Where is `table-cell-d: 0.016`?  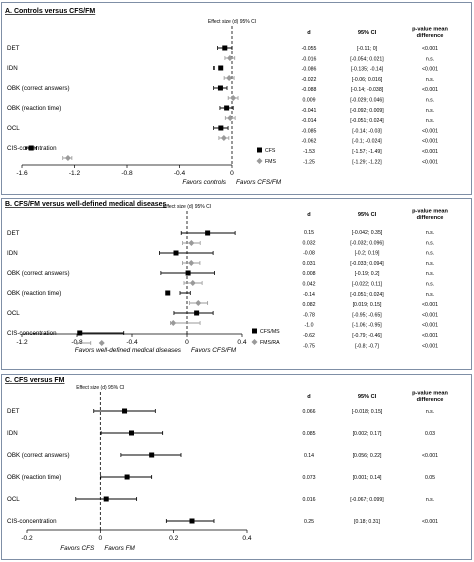 table-cell-d: 0.016 is located at coordinates (309, 500).